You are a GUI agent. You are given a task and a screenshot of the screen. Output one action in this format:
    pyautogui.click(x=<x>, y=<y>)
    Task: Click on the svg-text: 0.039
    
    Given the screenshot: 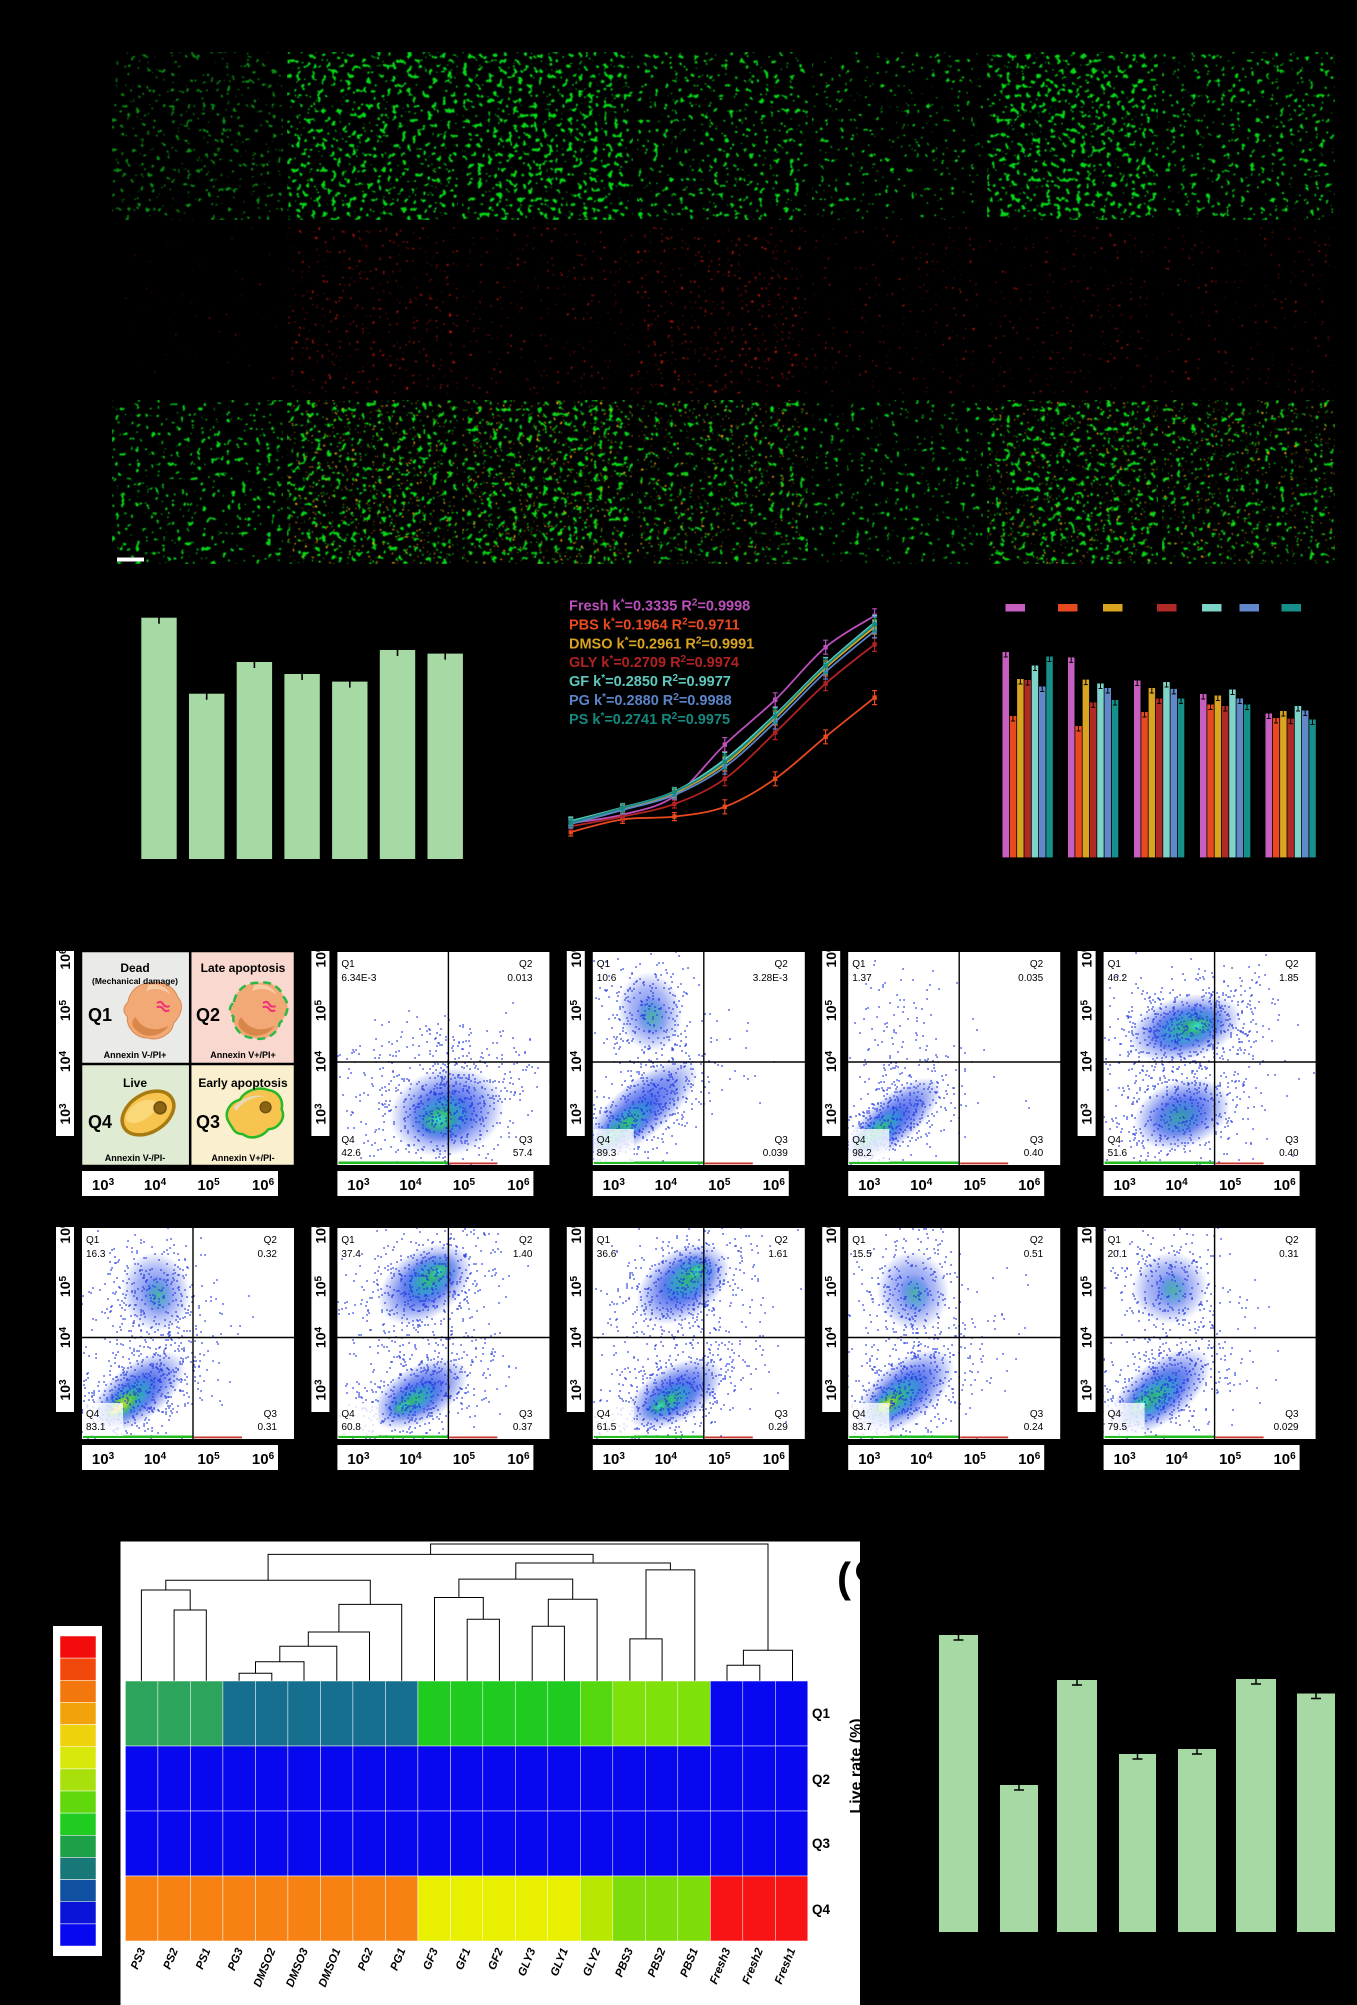 What is the action you would take?
    pyautogui.click(x=775, y=1153)
    